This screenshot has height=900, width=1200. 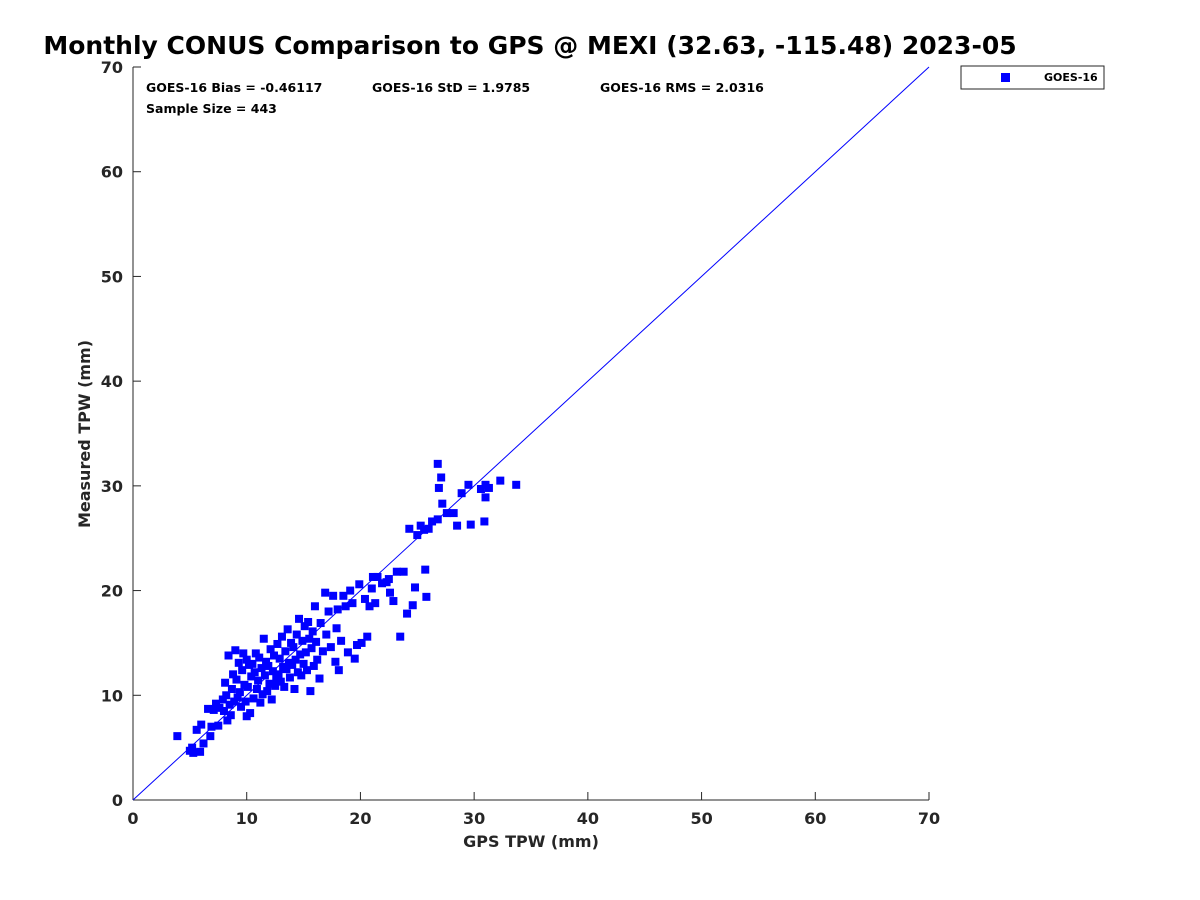 What do you see at coordinates (451, 87) in the screenshot?
I see `std-stat: GOES-16 StD = 1.9785` at bounding box center [451, 87].